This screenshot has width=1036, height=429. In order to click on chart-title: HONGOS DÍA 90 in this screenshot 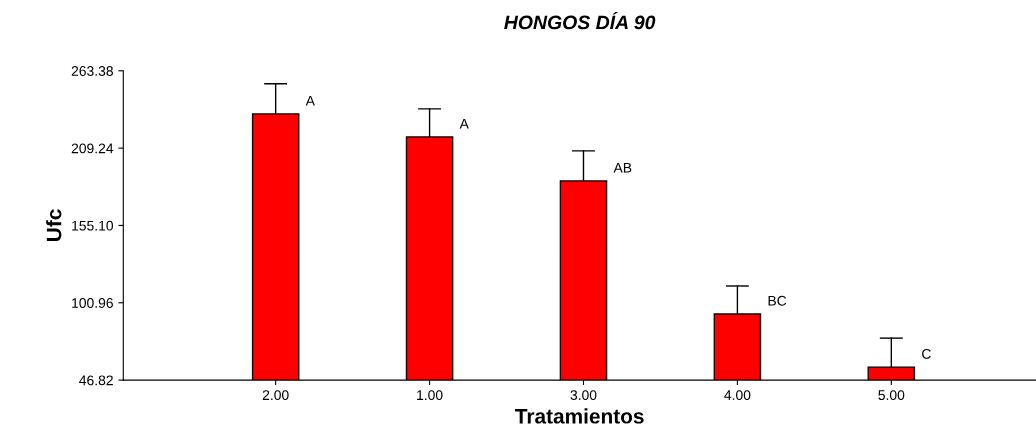, I will do `click(580, 20)`.